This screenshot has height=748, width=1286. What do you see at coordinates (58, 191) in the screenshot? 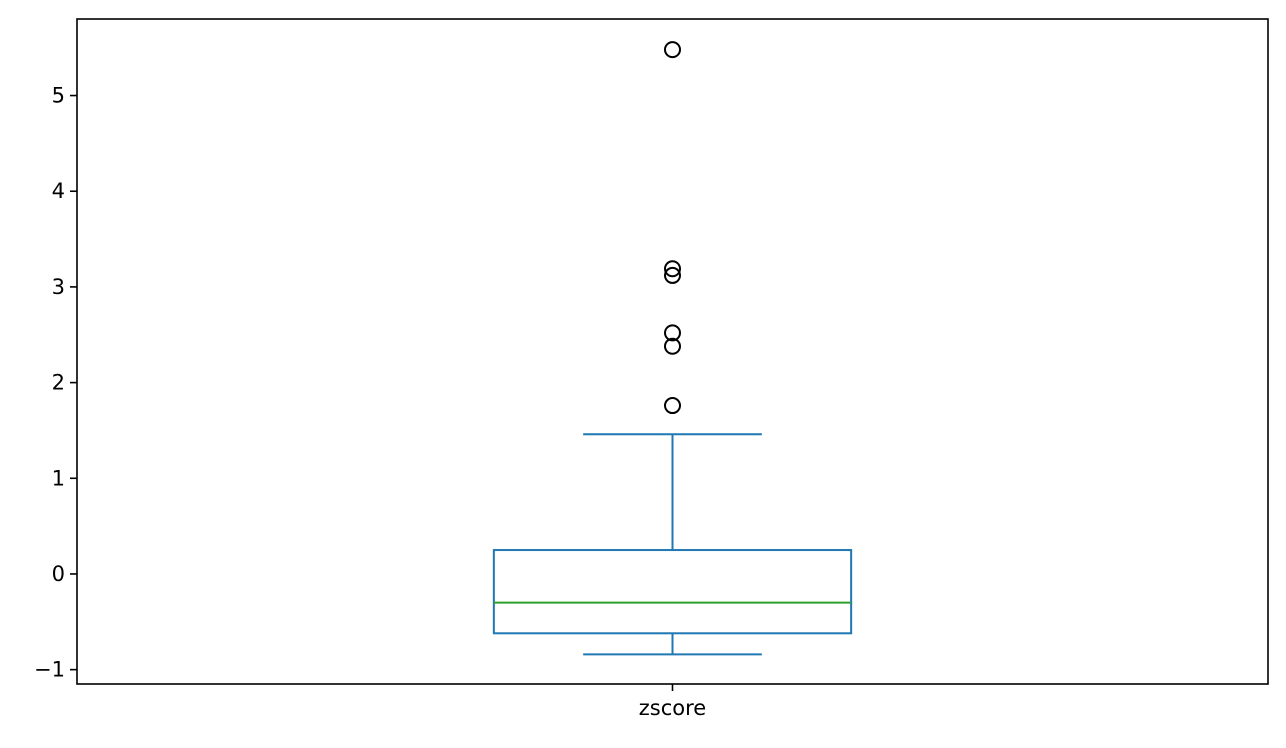
I see `y-tick-label: 4` at bounding box center [58, 191].